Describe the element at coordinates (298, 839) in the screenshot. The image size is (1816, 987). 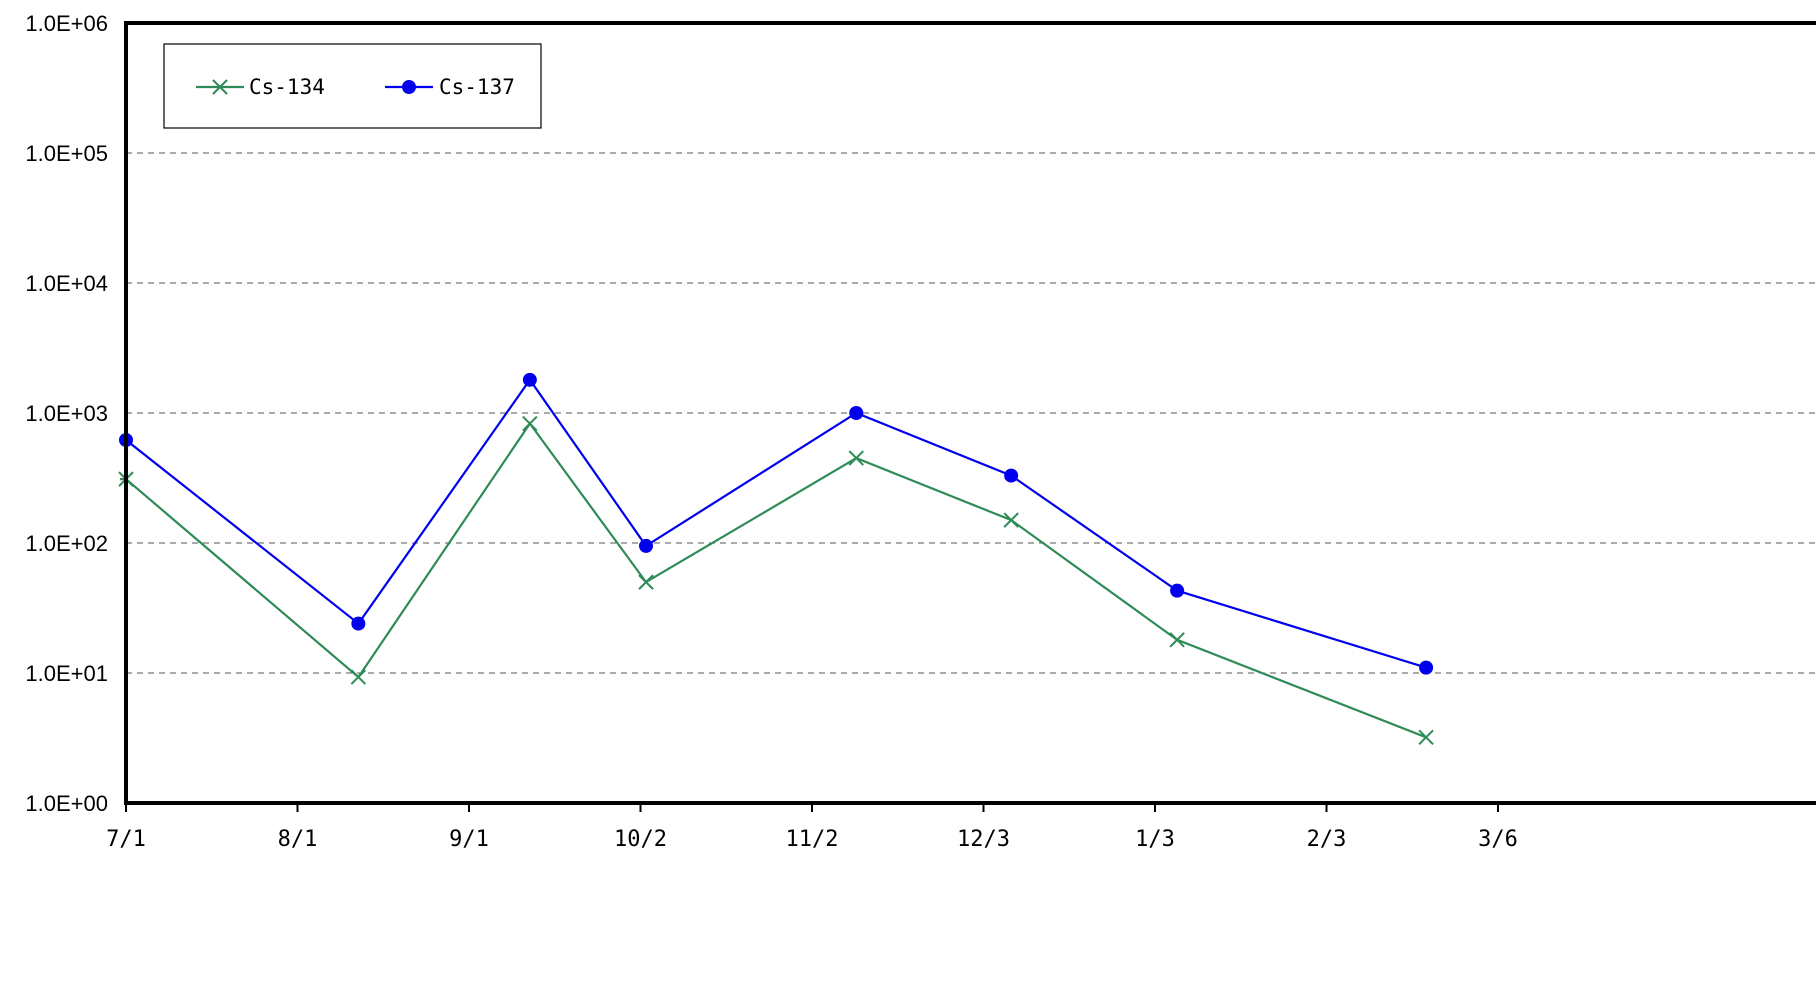
I see `x-tick-label: 8/1` at that location.